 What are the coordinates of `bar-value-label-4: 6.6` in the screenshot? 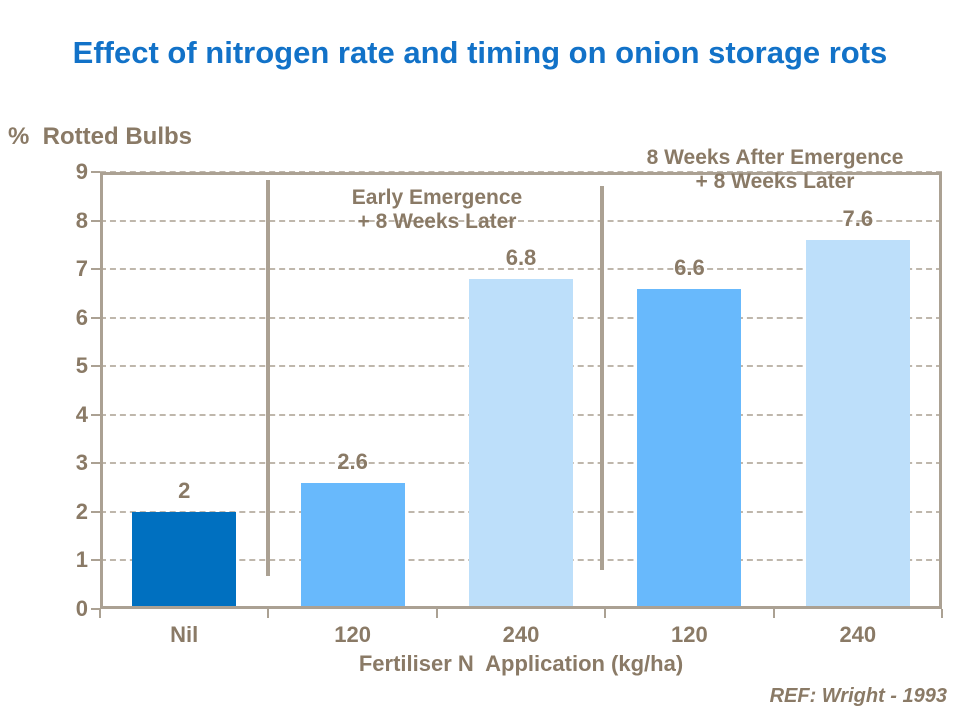 It's located at (689, 267).